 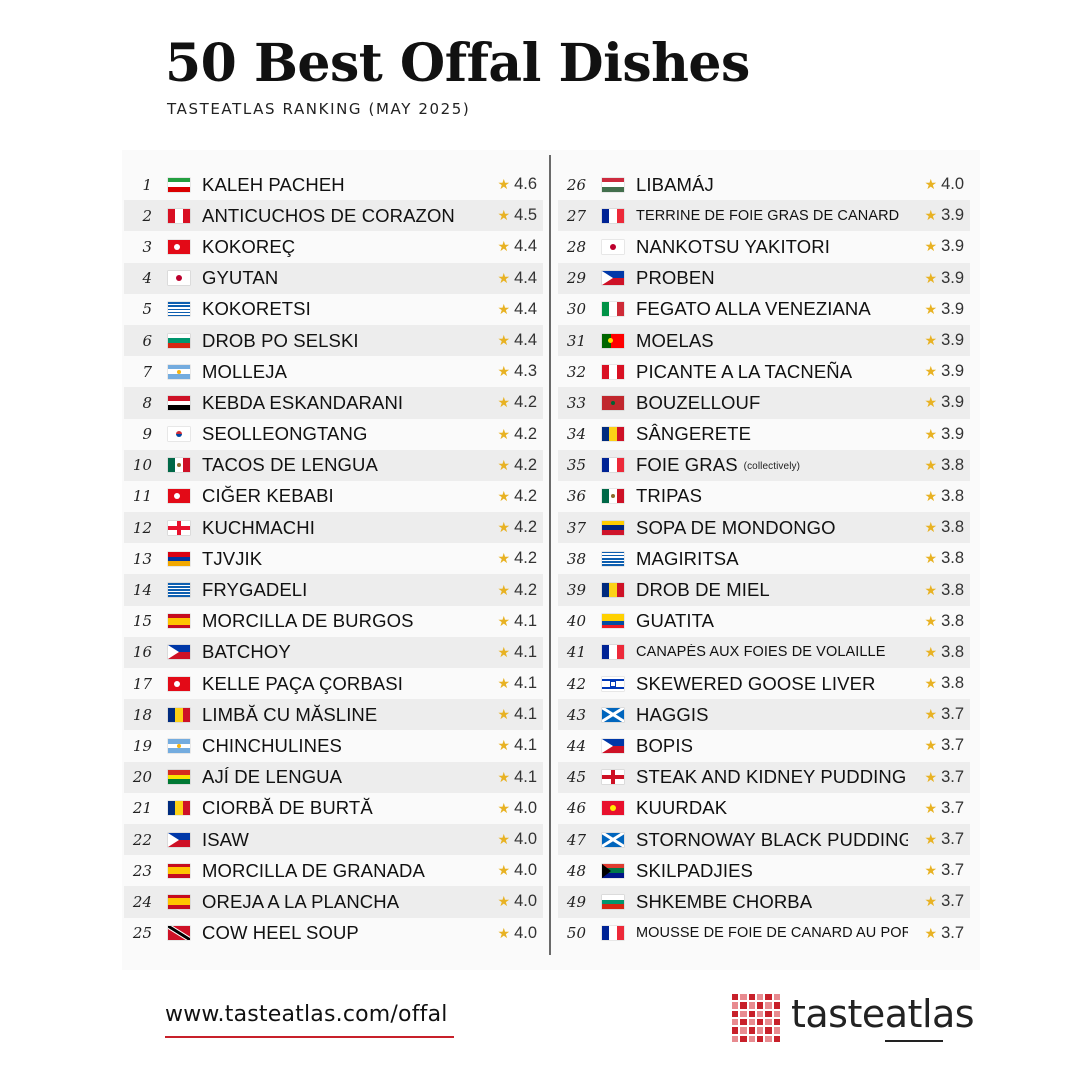 I want to click on rank-number: 39, so click(x=576, y=590).